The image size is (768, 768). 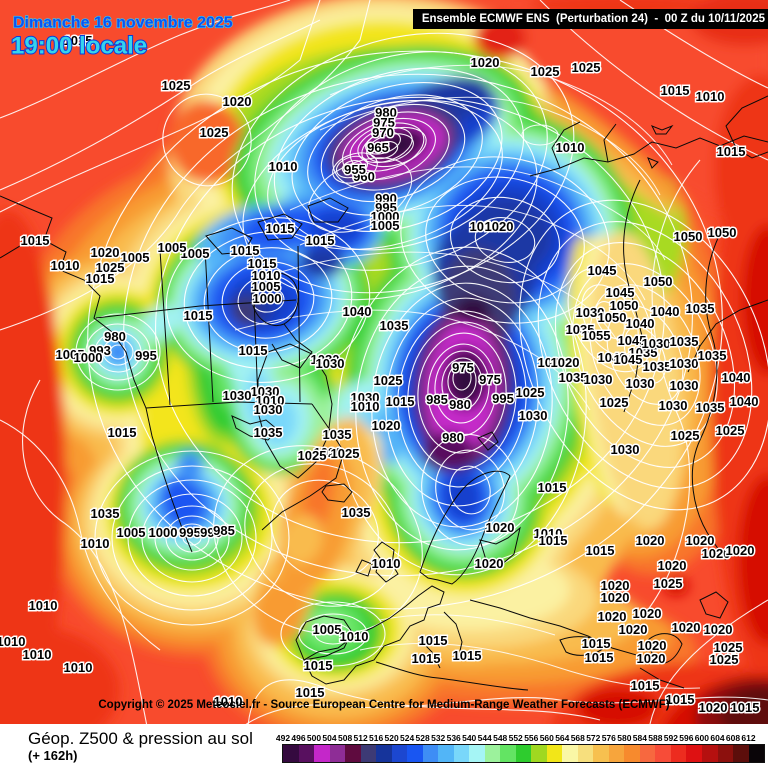 I want to click on svg-text: 19:00 locale, so click(x=79, y=46).